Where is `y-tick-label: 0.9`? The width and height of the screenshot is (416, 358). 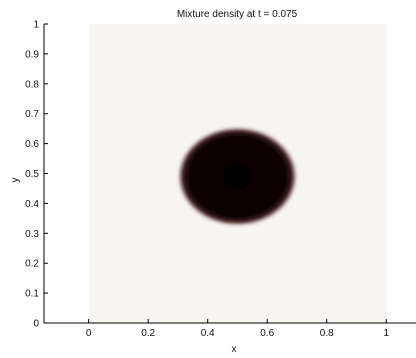 y-tick-label: 0.9 is located at coordinates (32, 54).